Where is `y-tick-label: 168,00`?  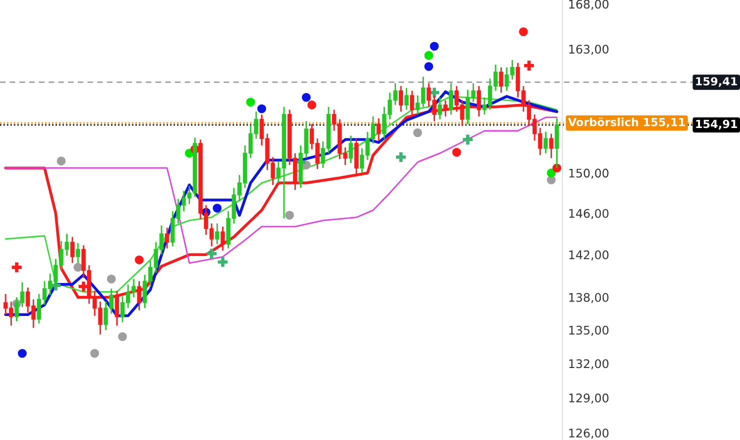 y-tick-label: 168,00 is located at coordinates (588, 5).